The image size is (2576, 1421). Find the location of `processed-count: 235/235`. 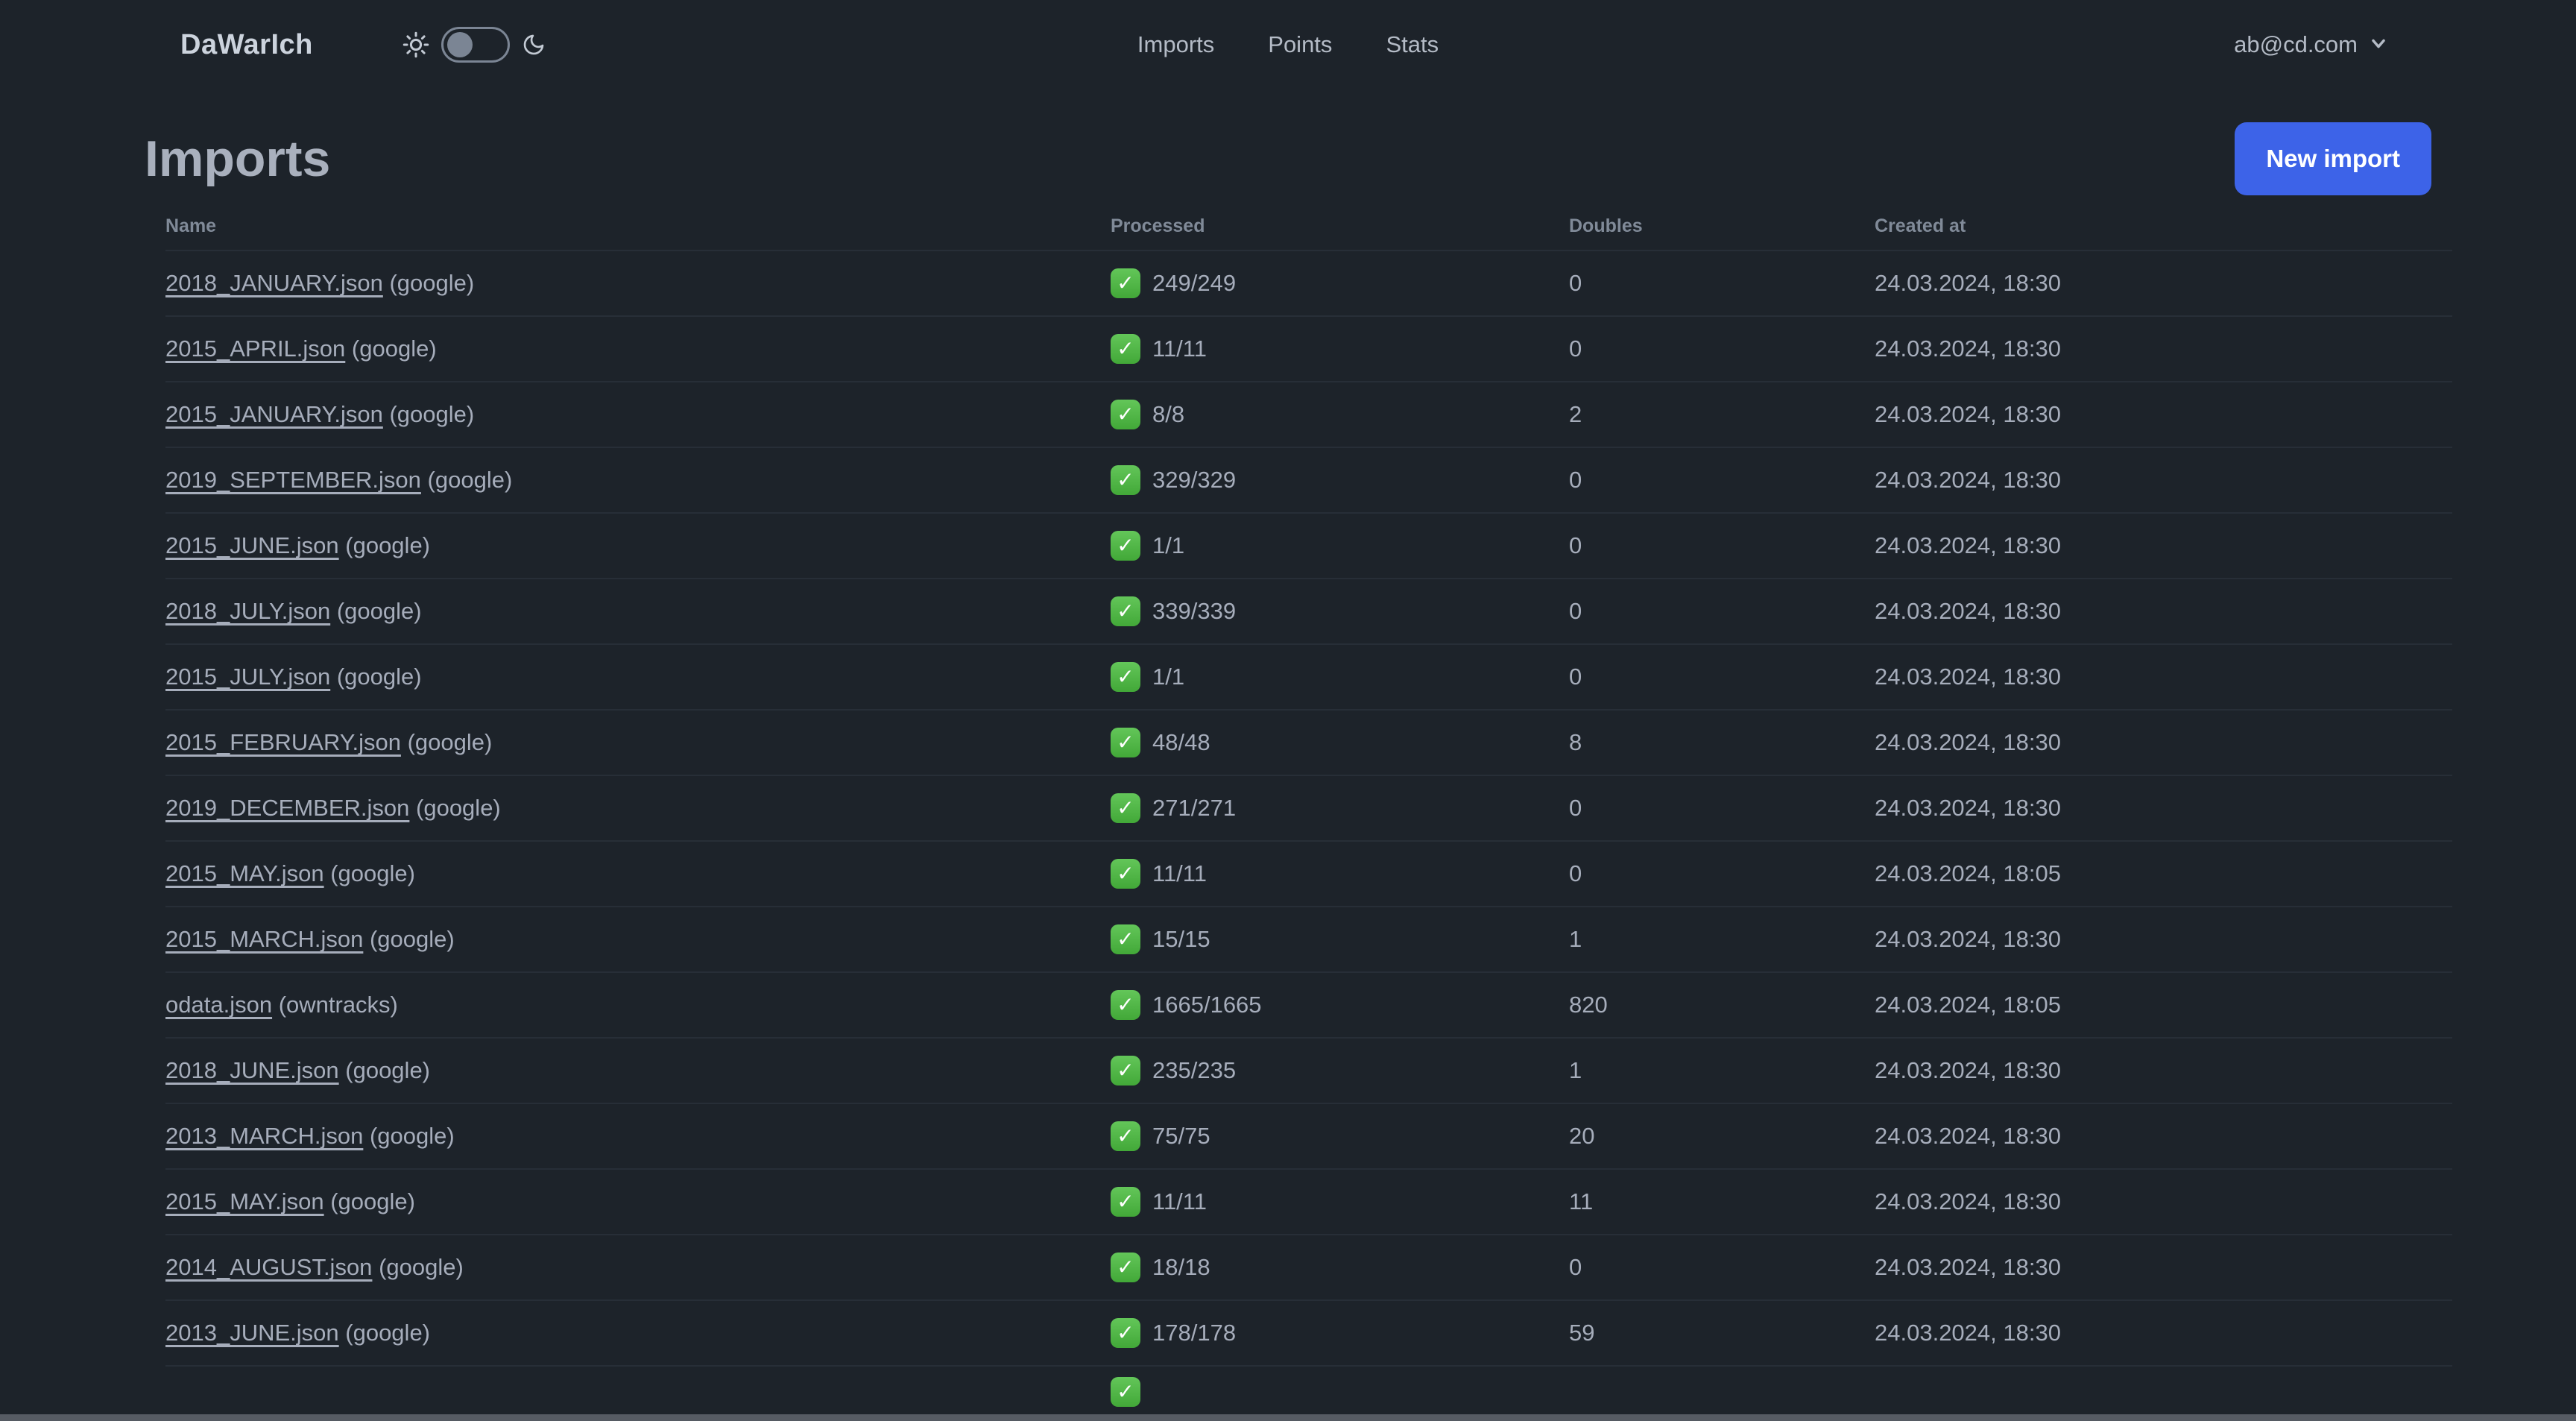

processed-count: 235/235 is located at coordinates (1194, 1070).